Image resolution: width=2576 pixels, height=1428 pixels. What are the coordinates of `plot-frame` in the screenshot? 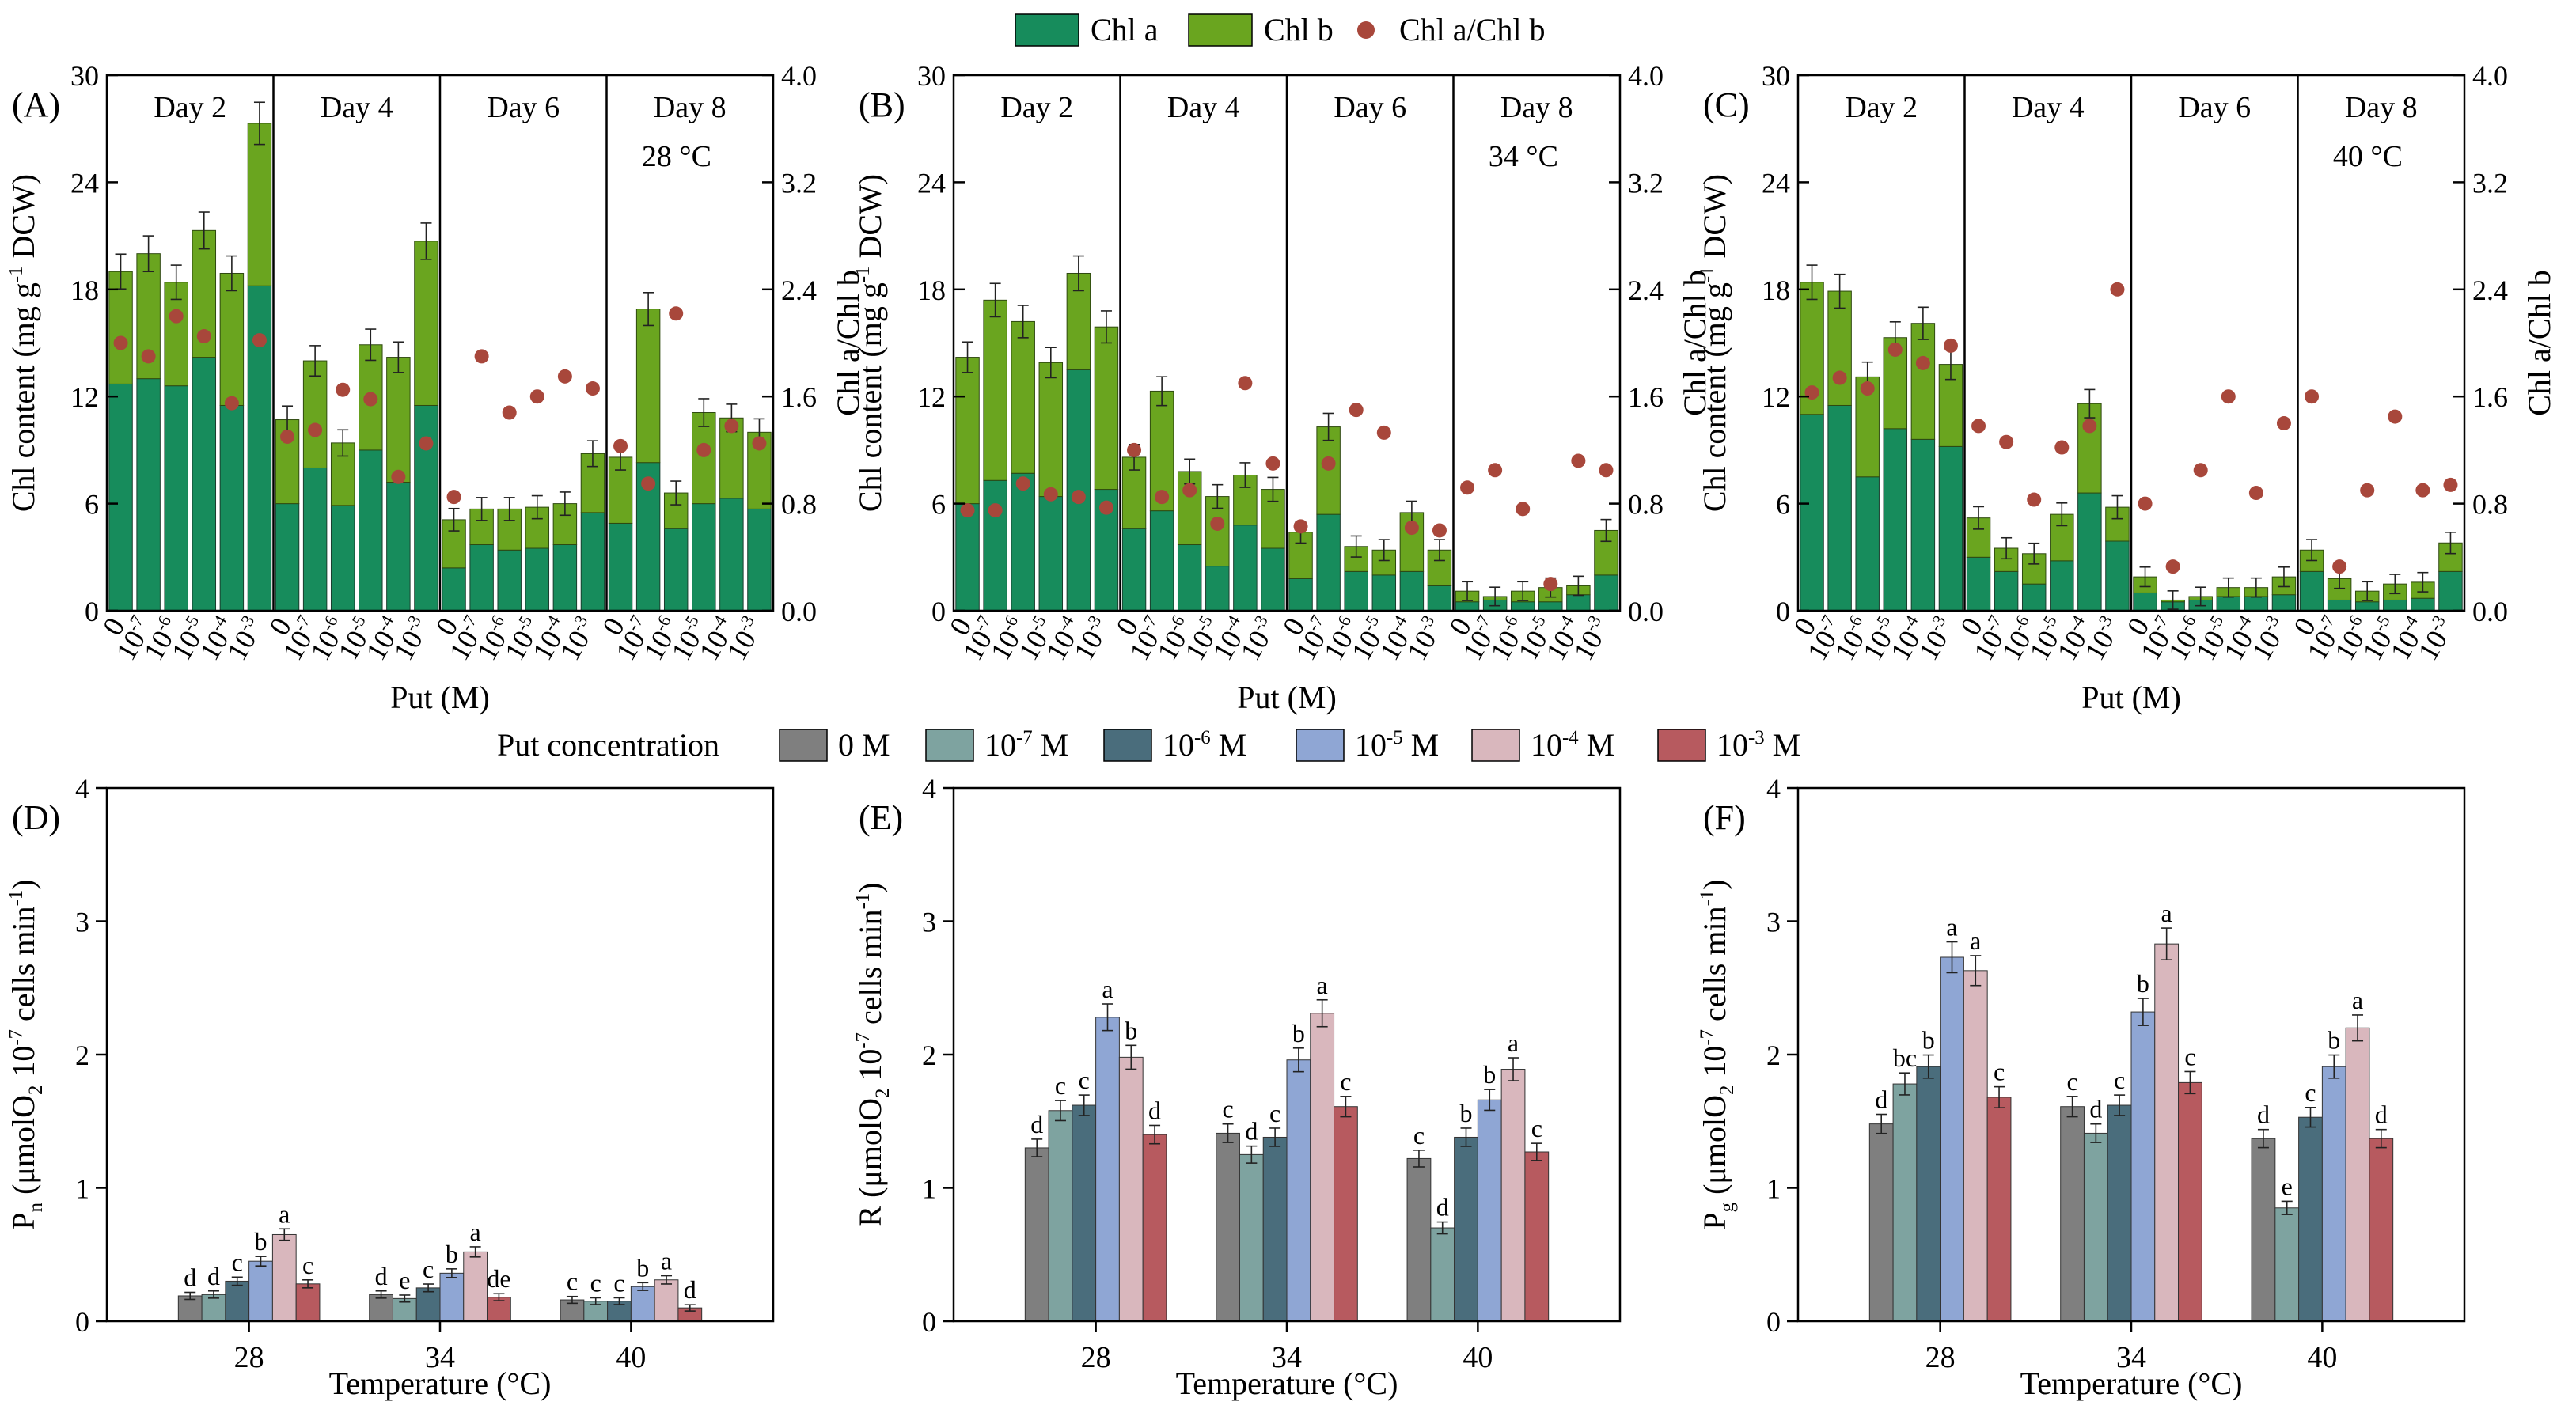 It's located at (2131, 343).